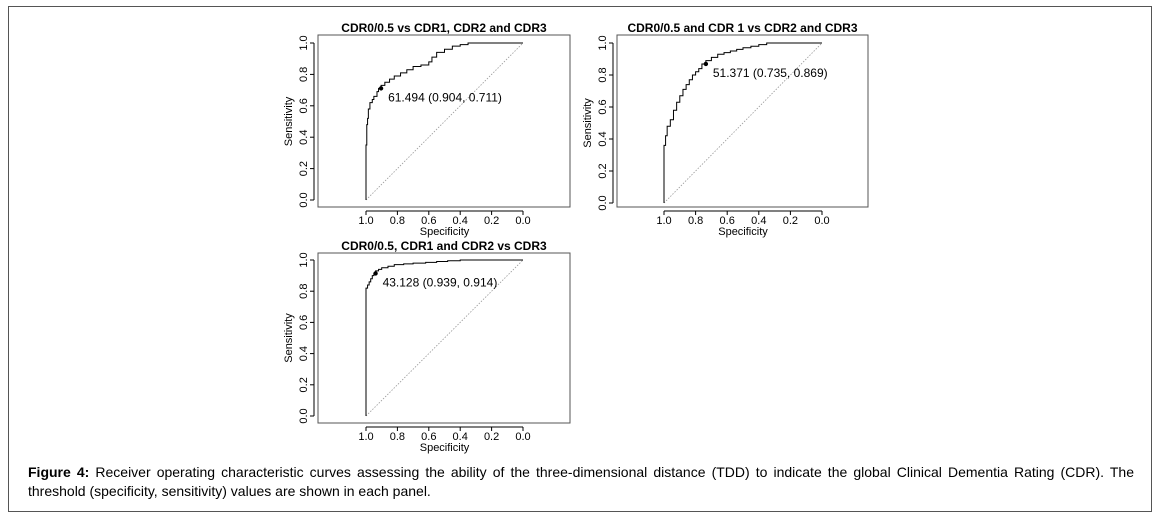  What do you see at coordinates (770, 73) in the screenshot?
I see `threshold-label: 51.371 (0.735, 0.869)` at bounding box center [770, 73].